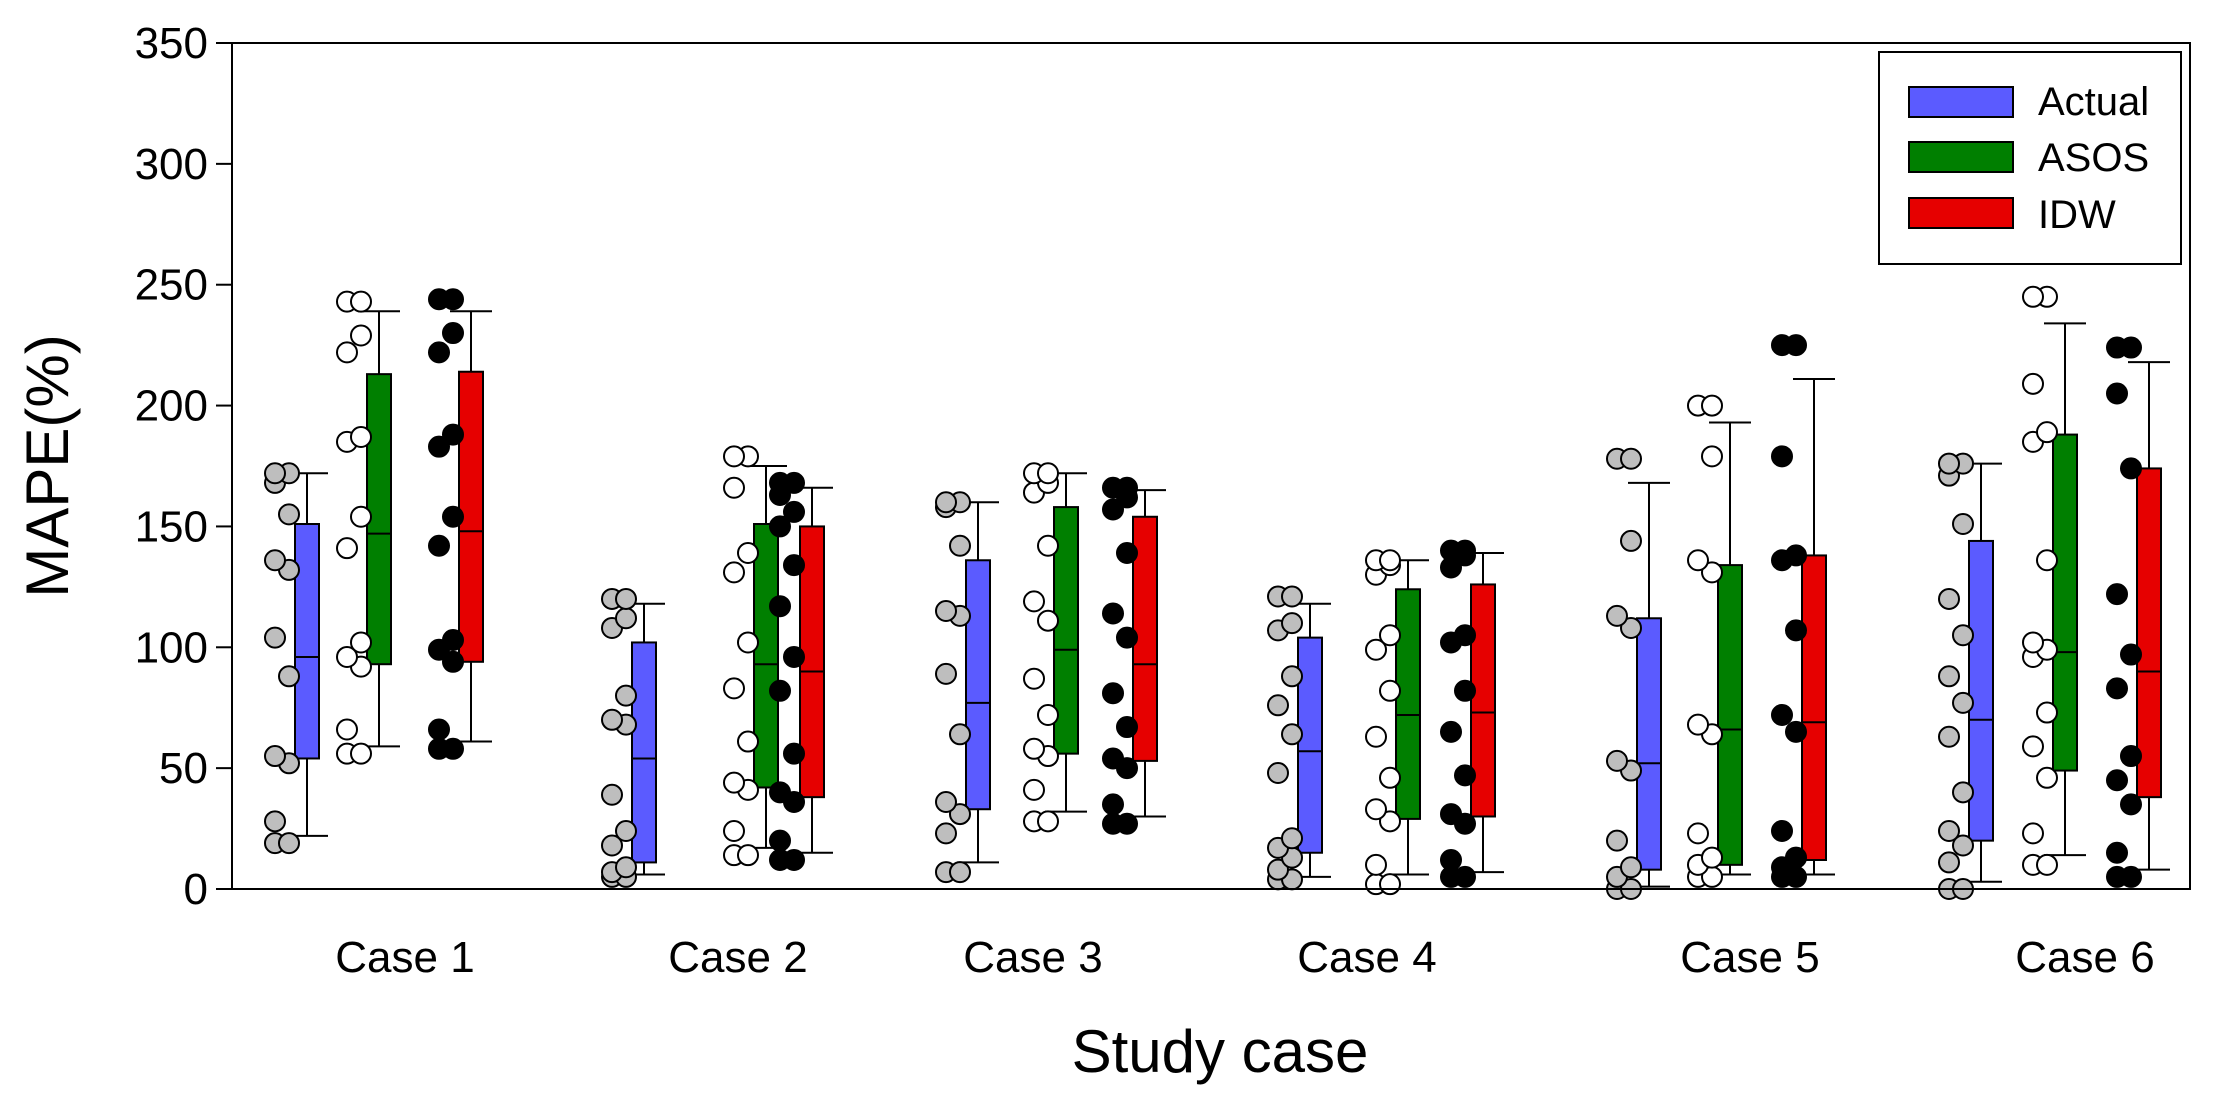 The height and width of the screenshot is (1096, 2214). What do you see at coordinates (2030, 158) in the screenshot?
I see `legend: Actual ASOS IDW` at bounding box center [2030, 158].